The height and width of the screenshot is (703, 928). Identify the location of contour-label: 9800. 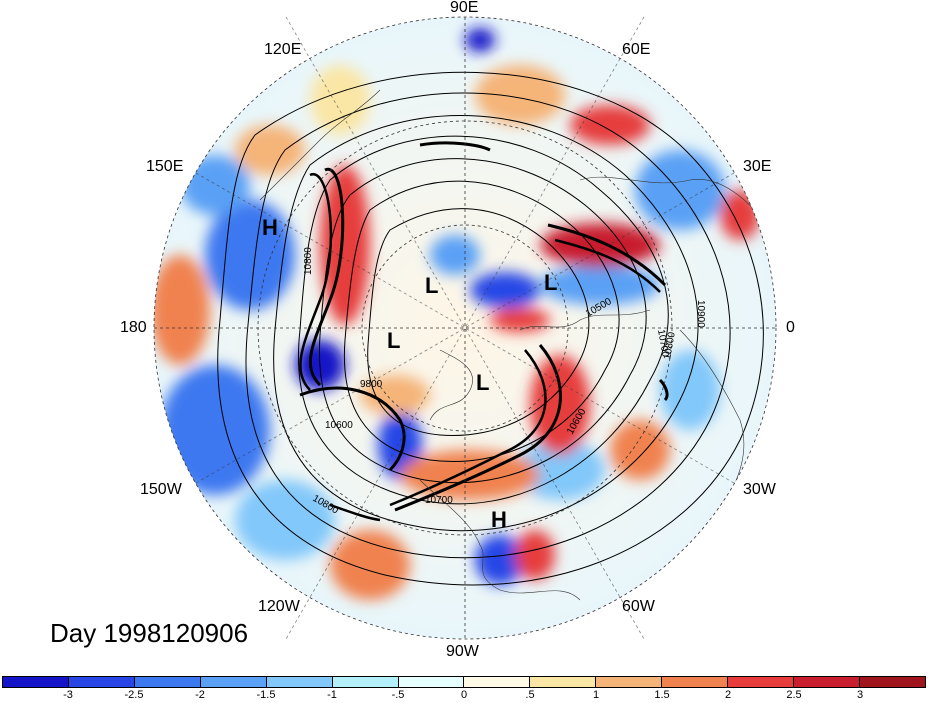
(371, 384).